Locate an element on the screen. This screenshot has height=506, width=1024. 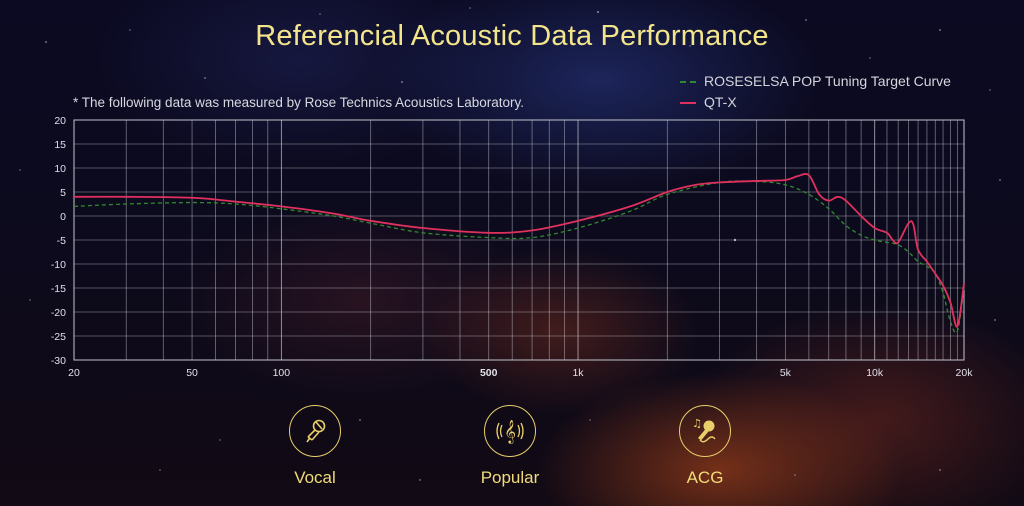
legend-item-qtx: QT-X is located at coordinates (815, 102).